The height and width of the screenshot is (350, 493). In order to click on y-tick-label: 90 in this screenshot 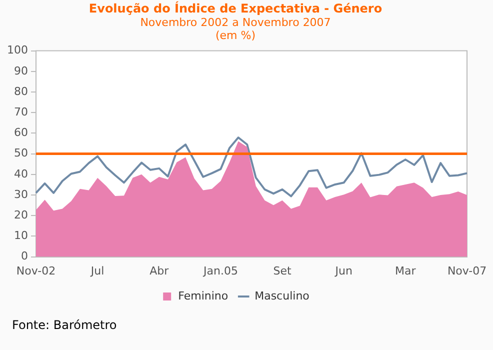, I will do `click(21, 71)`.